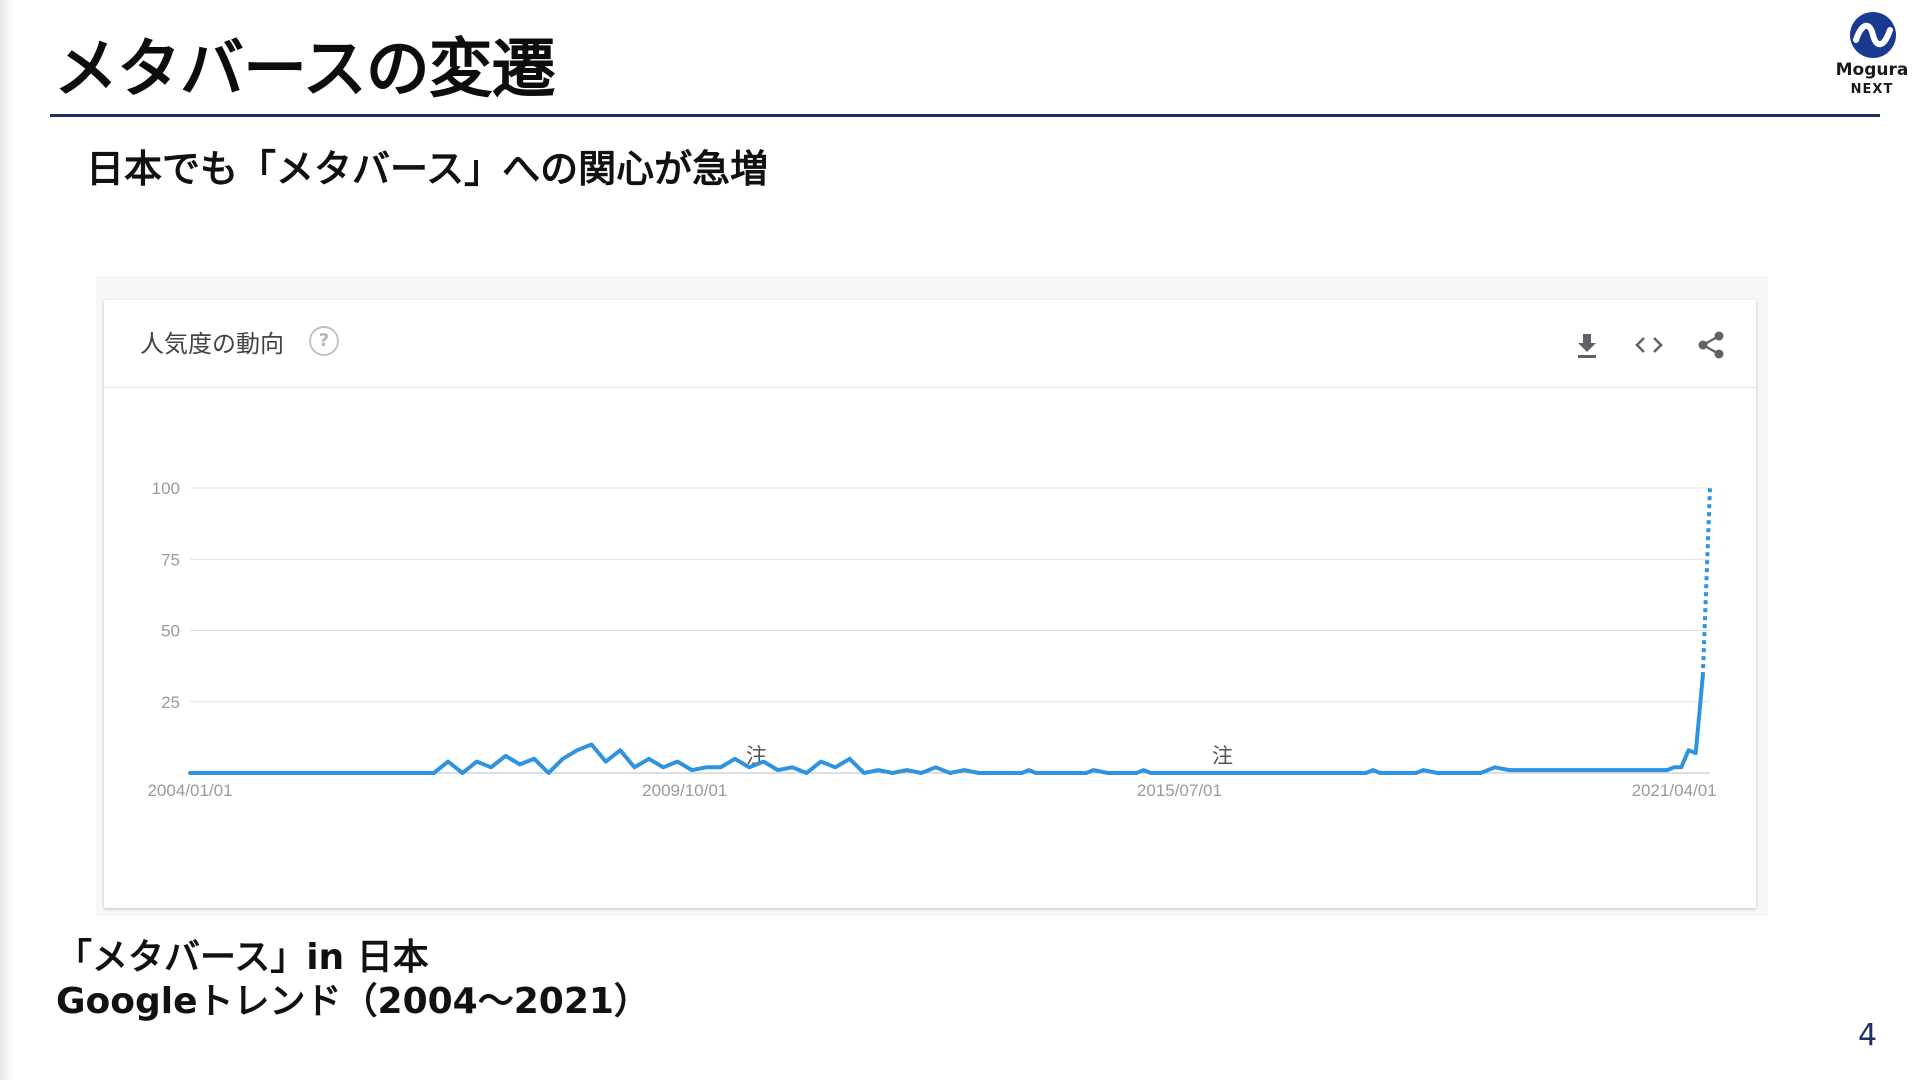 Image resolution: width=1920 pixels, height=1080 pixels. I want to click on logo-name: Mogura, so click(1872, 70).